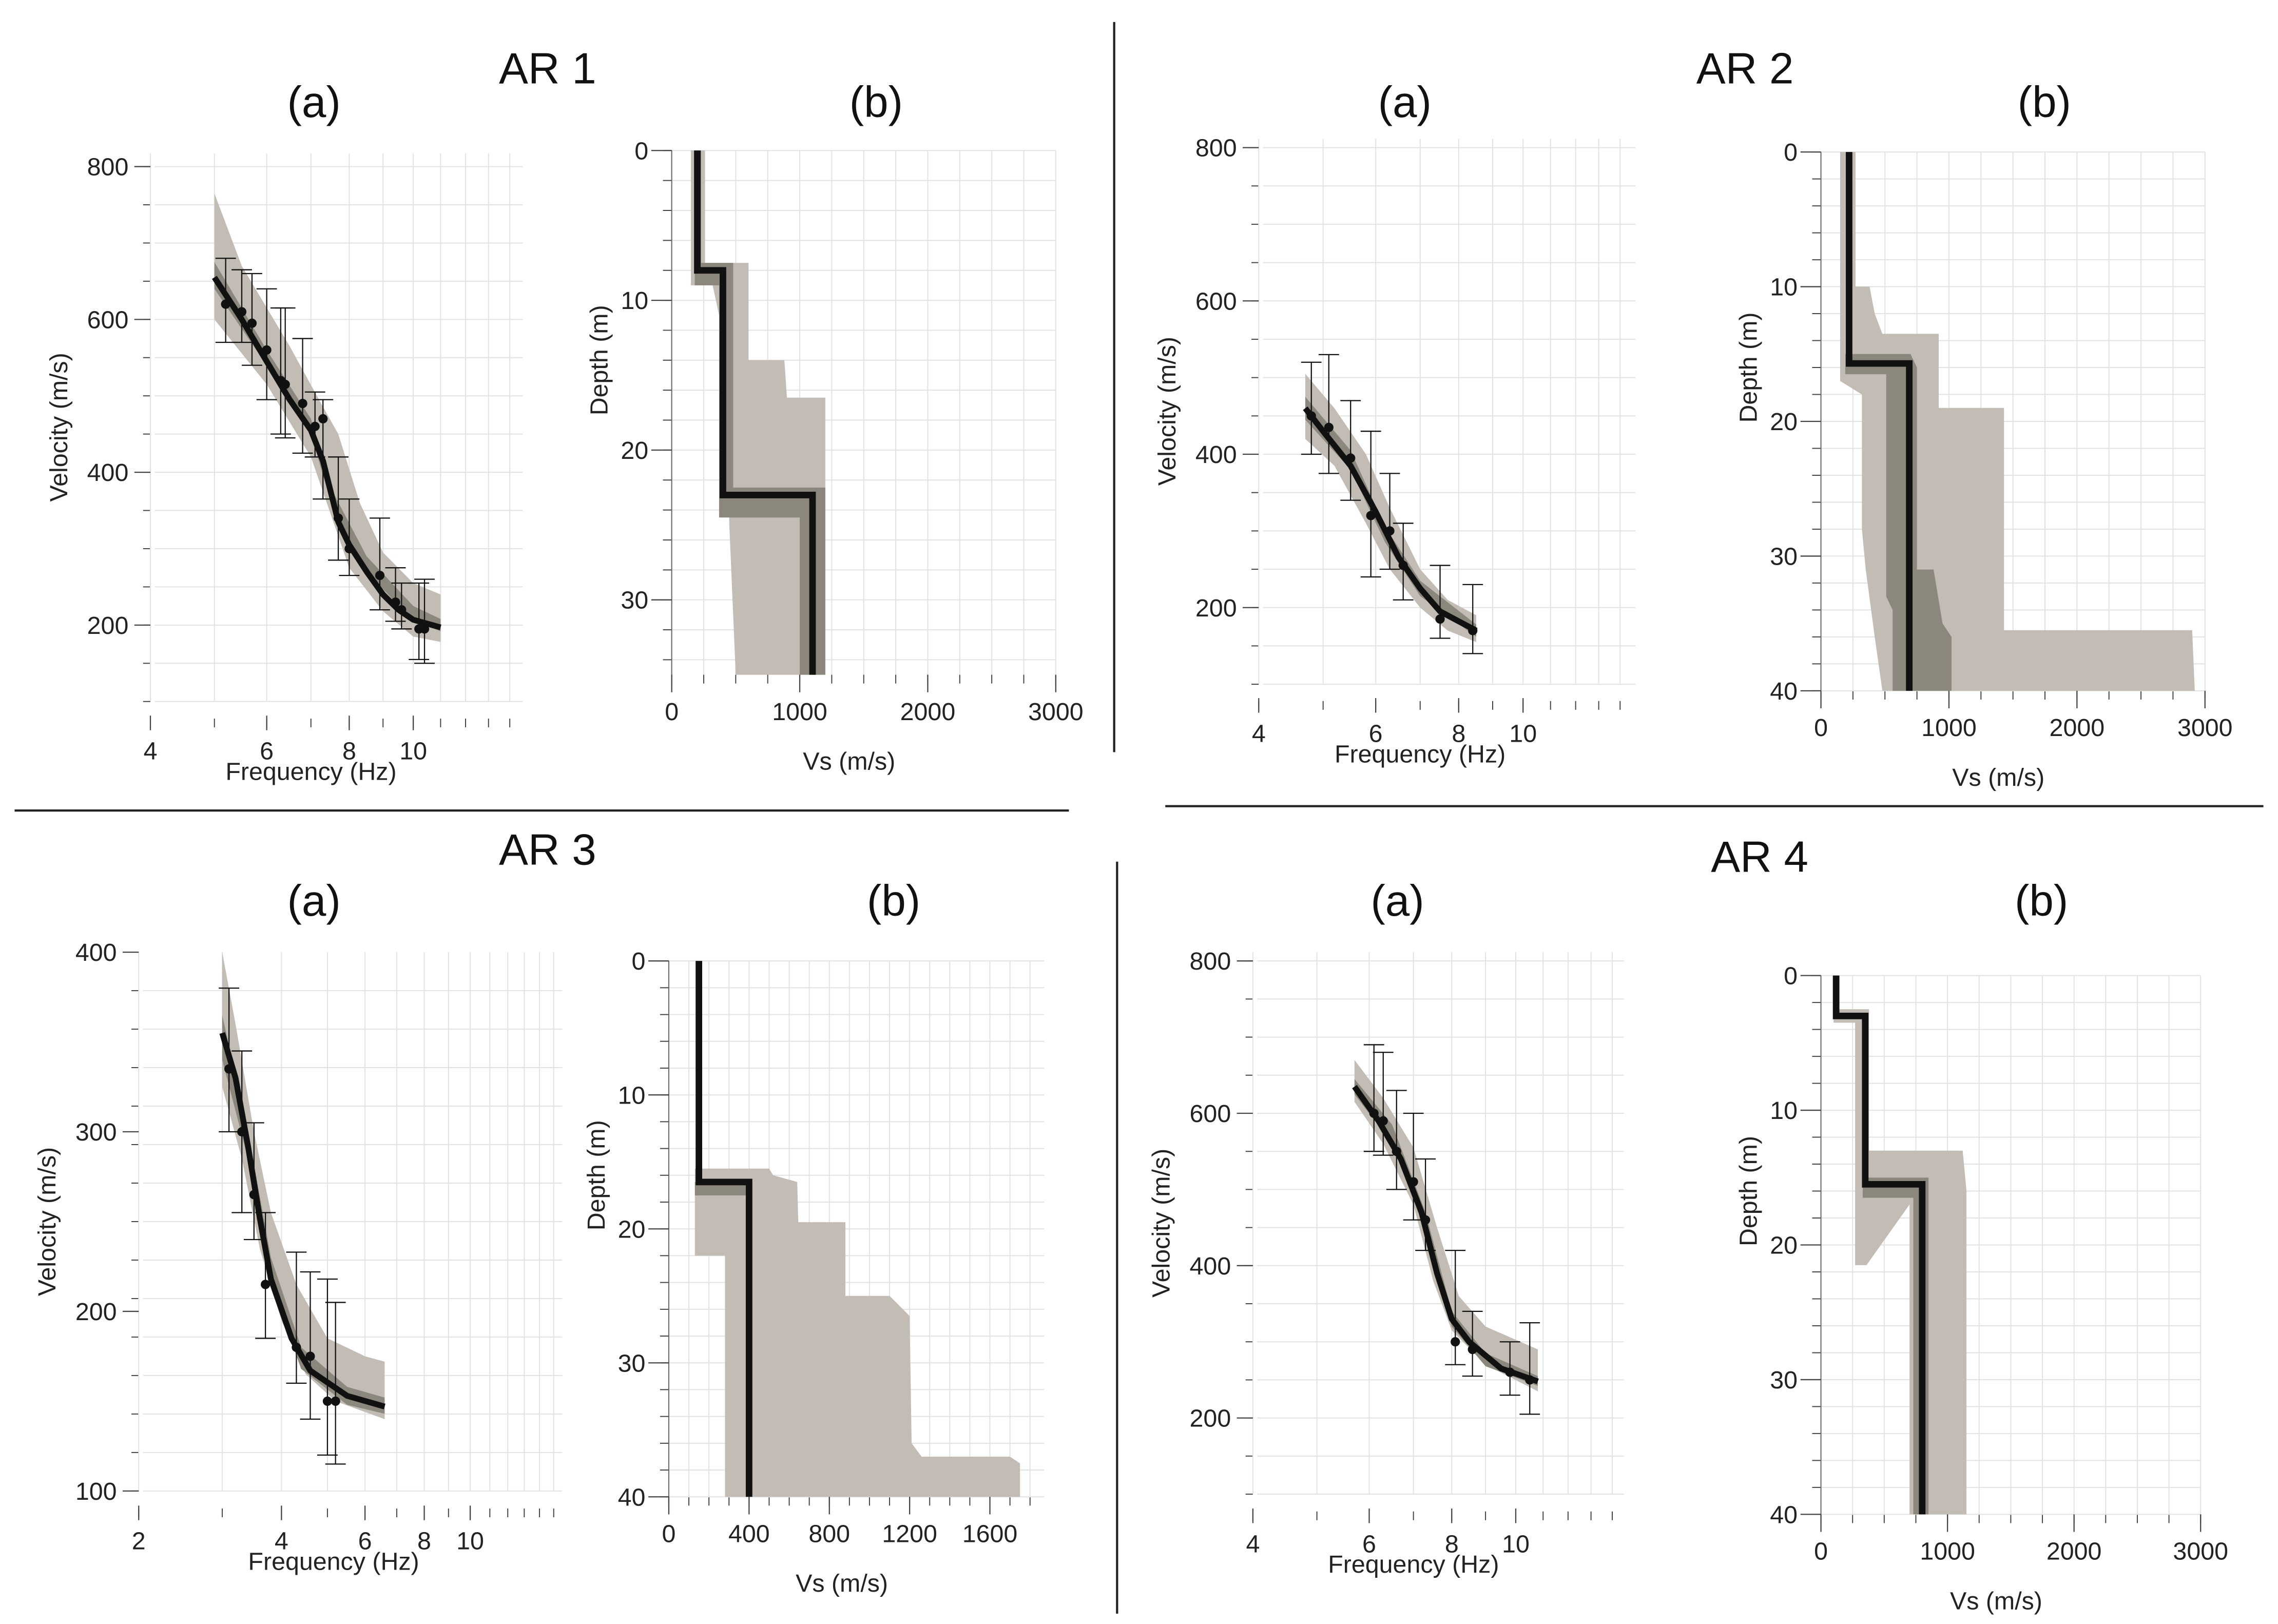 The image size is (2278, 1624). What do you see at coordinates (108, 626) in the screenshot?
I see `y-tick-label: 200` at bounding box center [108, 626].